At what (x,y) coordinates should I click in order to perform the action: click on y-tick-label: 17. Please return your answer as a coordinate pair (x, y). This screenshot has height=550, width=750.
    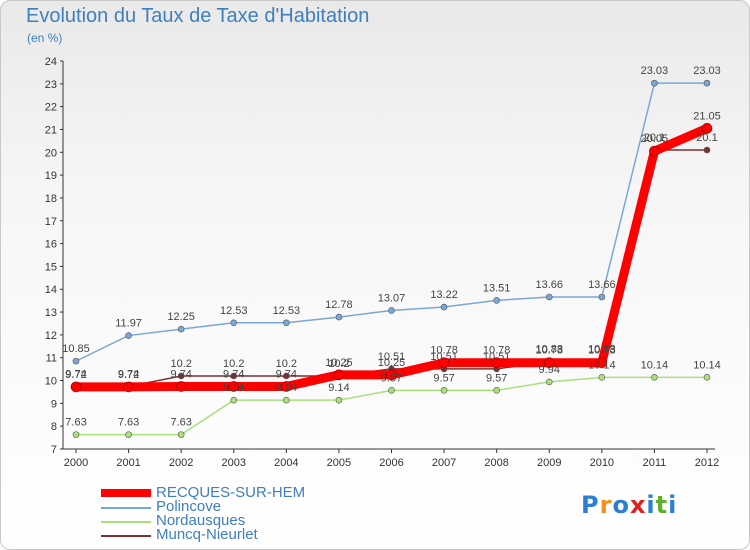
    Looking at the image, I should click on (51, 222).